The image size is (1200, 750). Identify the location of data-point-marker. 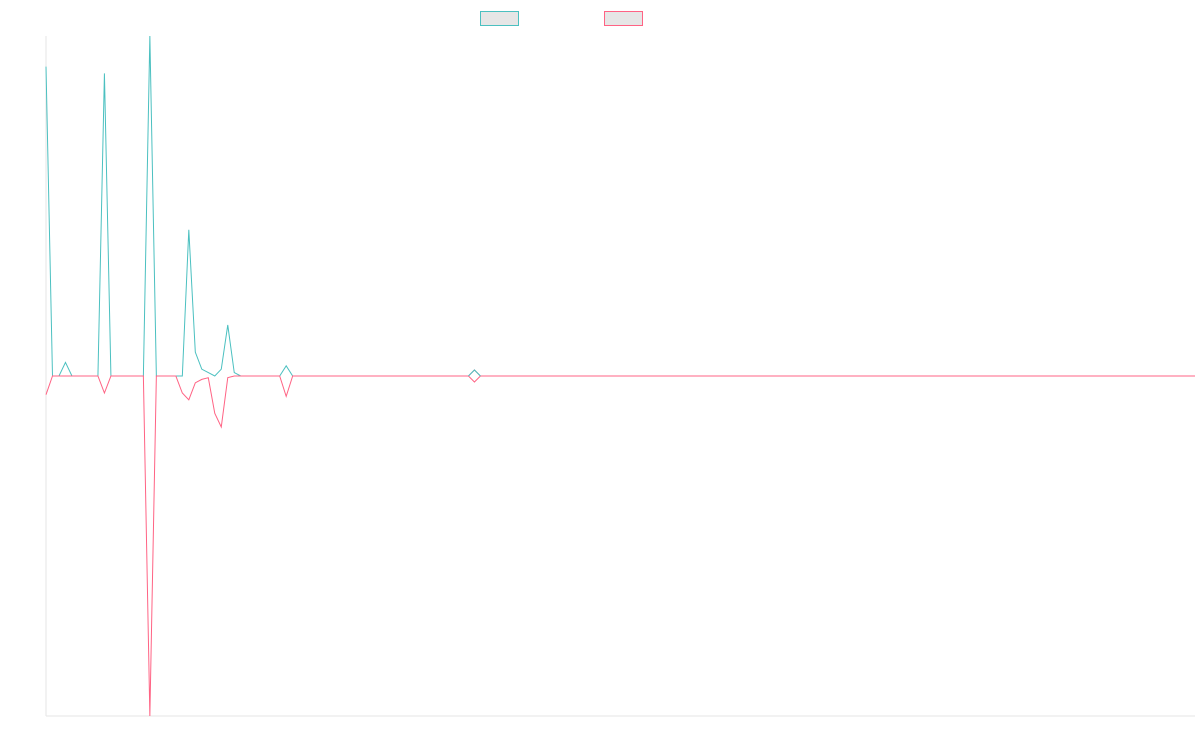
(474, 376).